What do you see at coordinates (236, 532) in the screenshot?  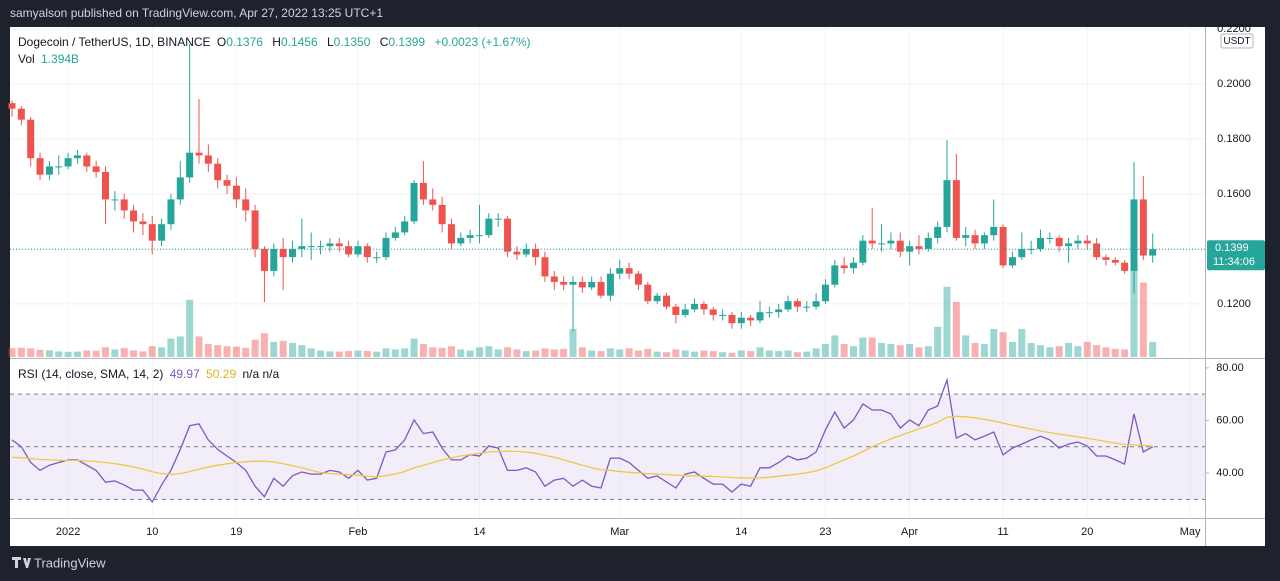 I see `x-tick-label: 19` at bounding box center [236, 532].